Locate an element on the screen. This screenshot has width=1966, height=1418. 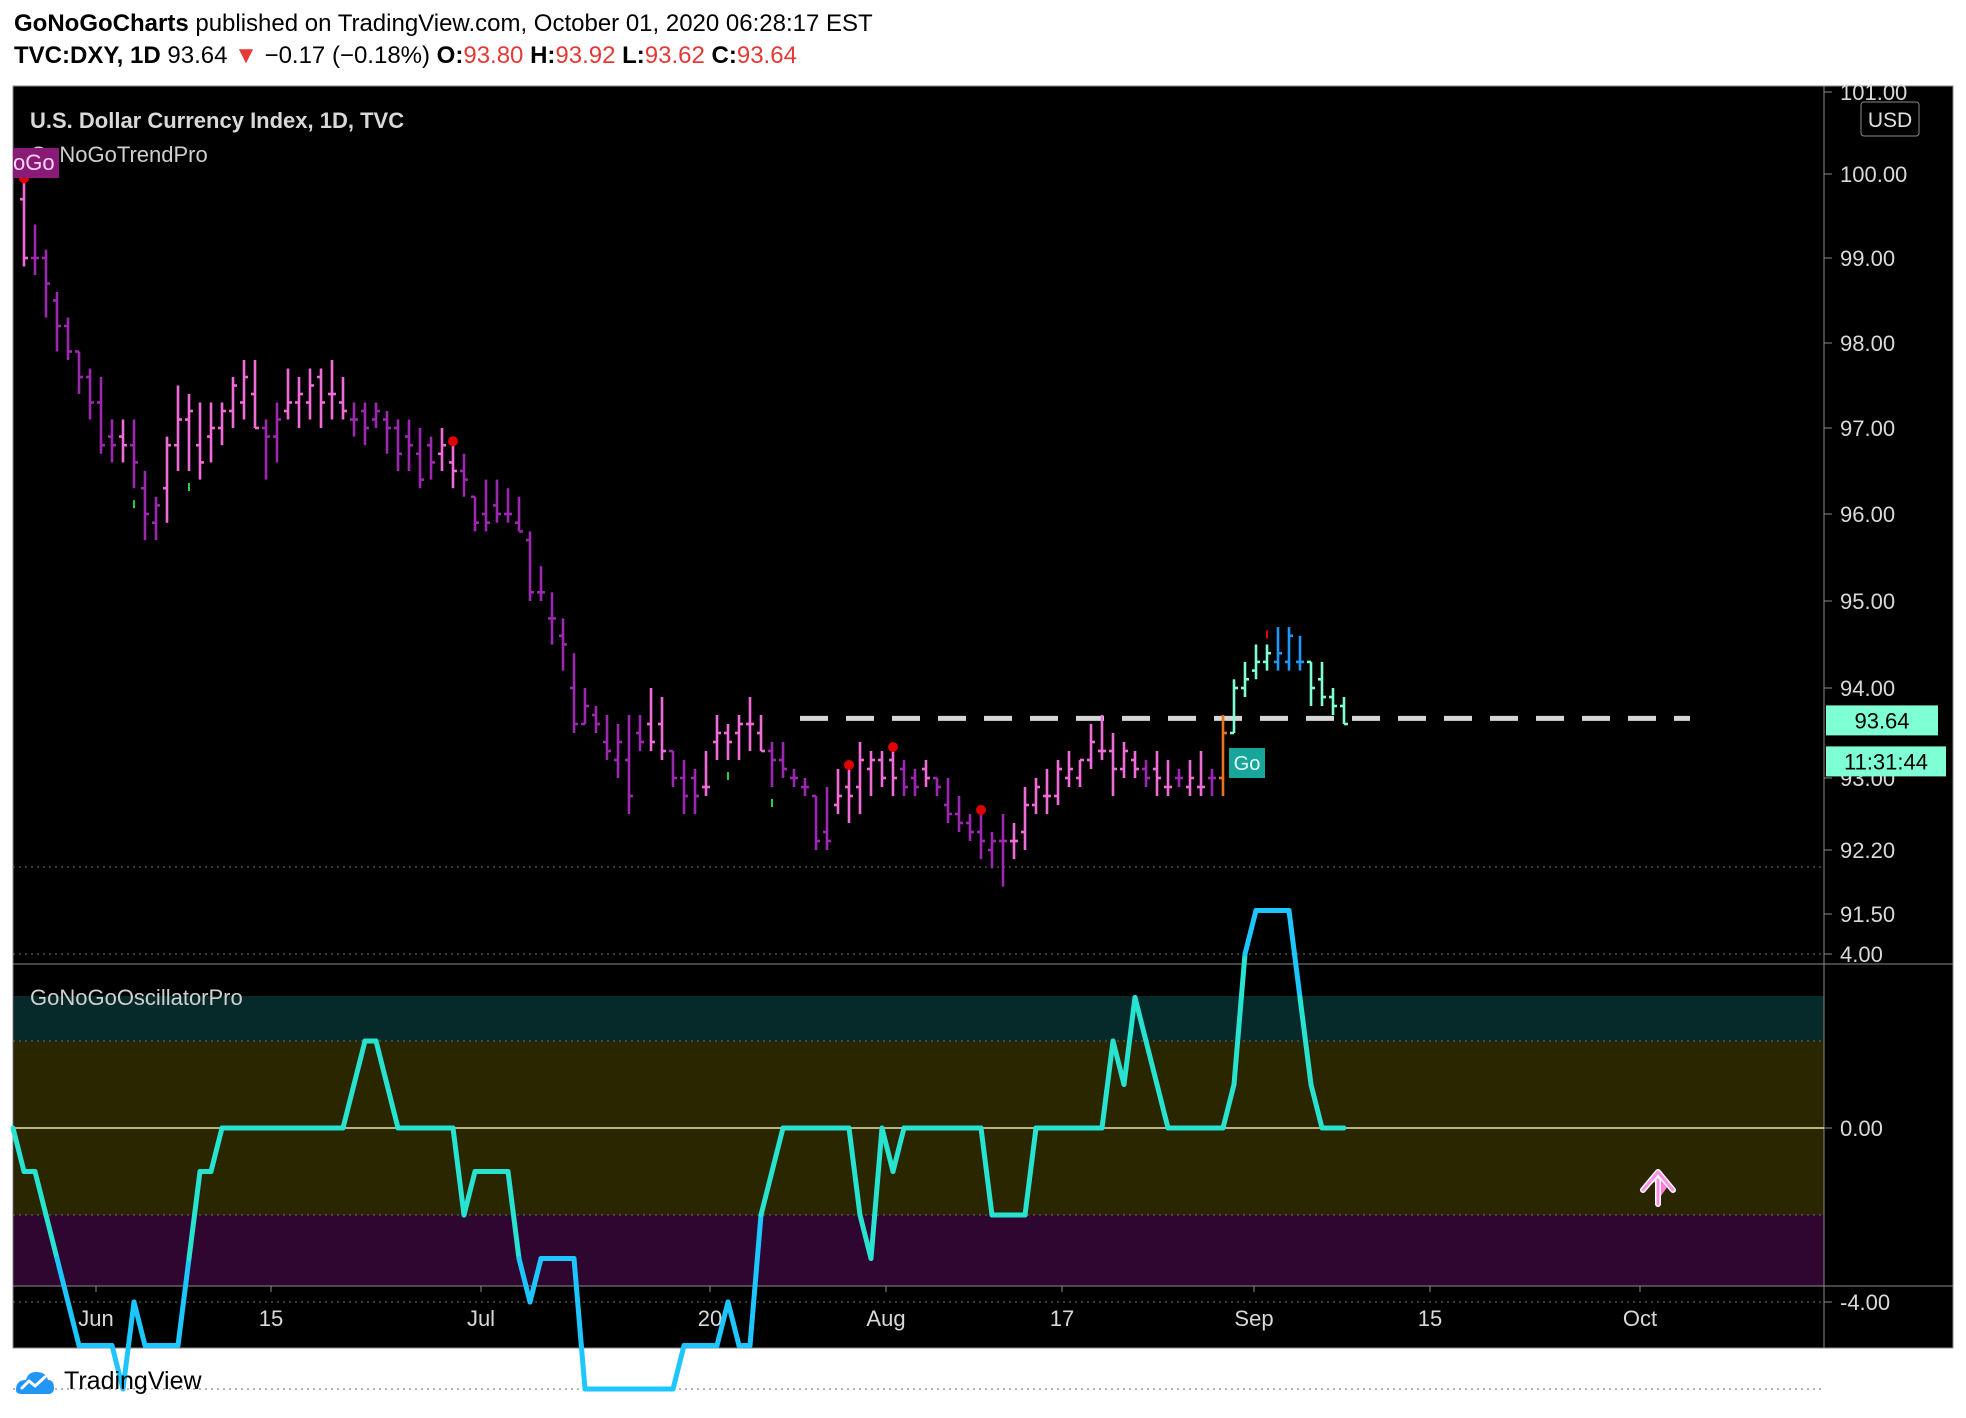
currency-badge is located at coordinates (1890, 119).